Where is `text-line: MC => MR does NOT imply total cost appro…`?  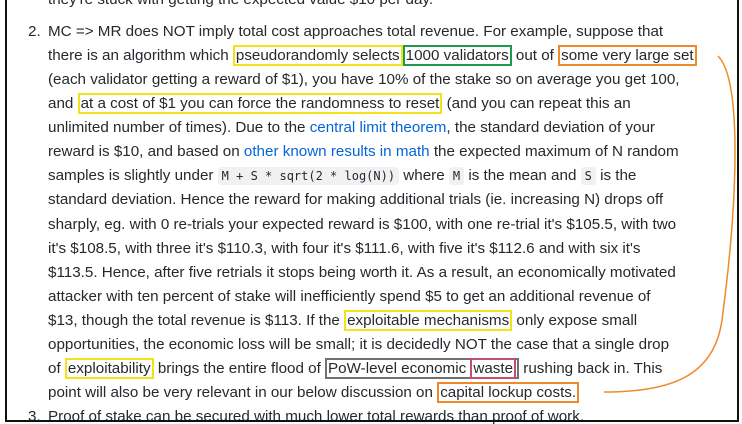
text-line: MC => MR does NOT imply total cost appro… is located at coordinates (355, 32).